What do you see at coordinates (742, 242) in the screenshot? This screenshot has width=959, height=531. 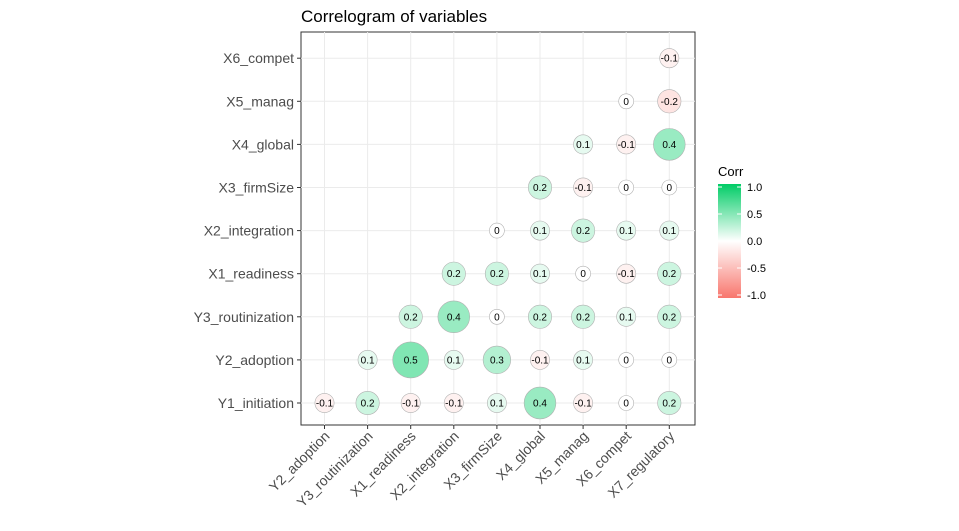 I see `legend-ticks: 1.0 0.5 0.0 -0.5 -1.0` at bounding box center [742, 242].